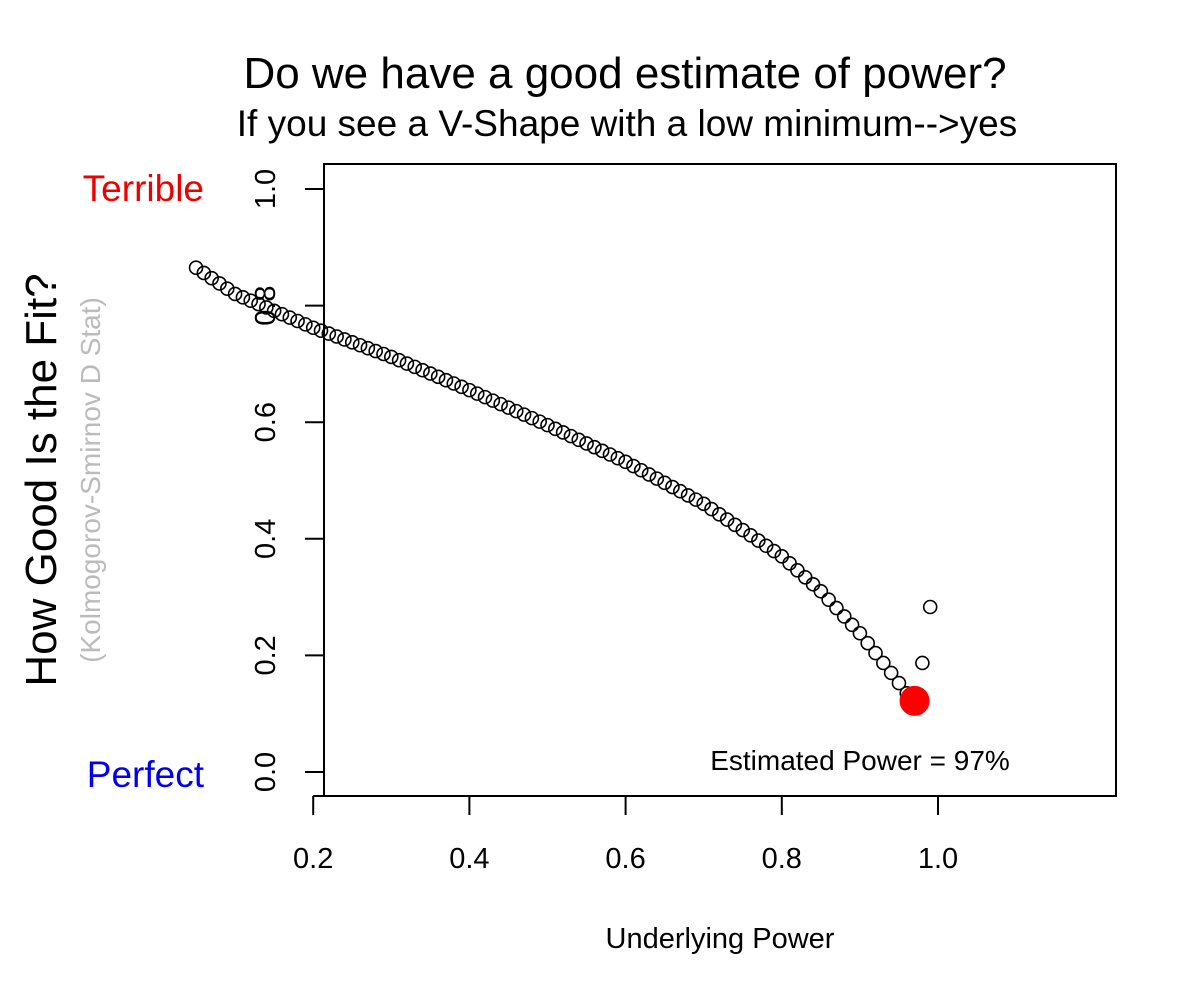 The width and height of the screenshot is (1200, 1000). Describe the element at coordinates (266, 539) in the screenshot. I see `y-tick-label: 0.4` at that location.